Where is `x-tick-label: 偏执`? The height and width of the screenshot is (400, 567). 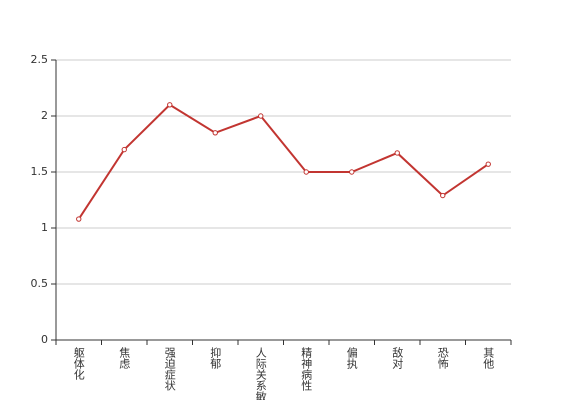 x-tick-label: 偏执 is located at coordinates (351, 358).